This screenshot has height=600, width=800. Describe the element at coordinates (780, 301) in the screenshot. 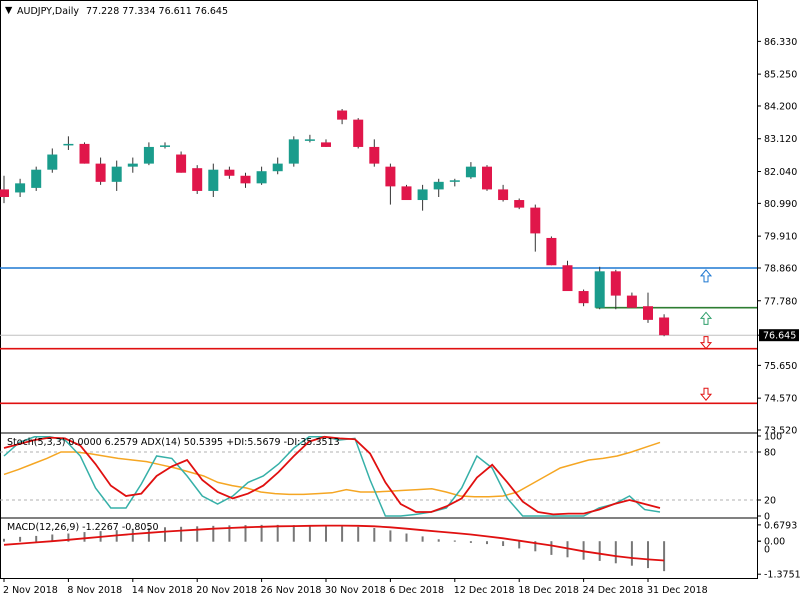

I see `price-tick-label: 77.780` at that location.